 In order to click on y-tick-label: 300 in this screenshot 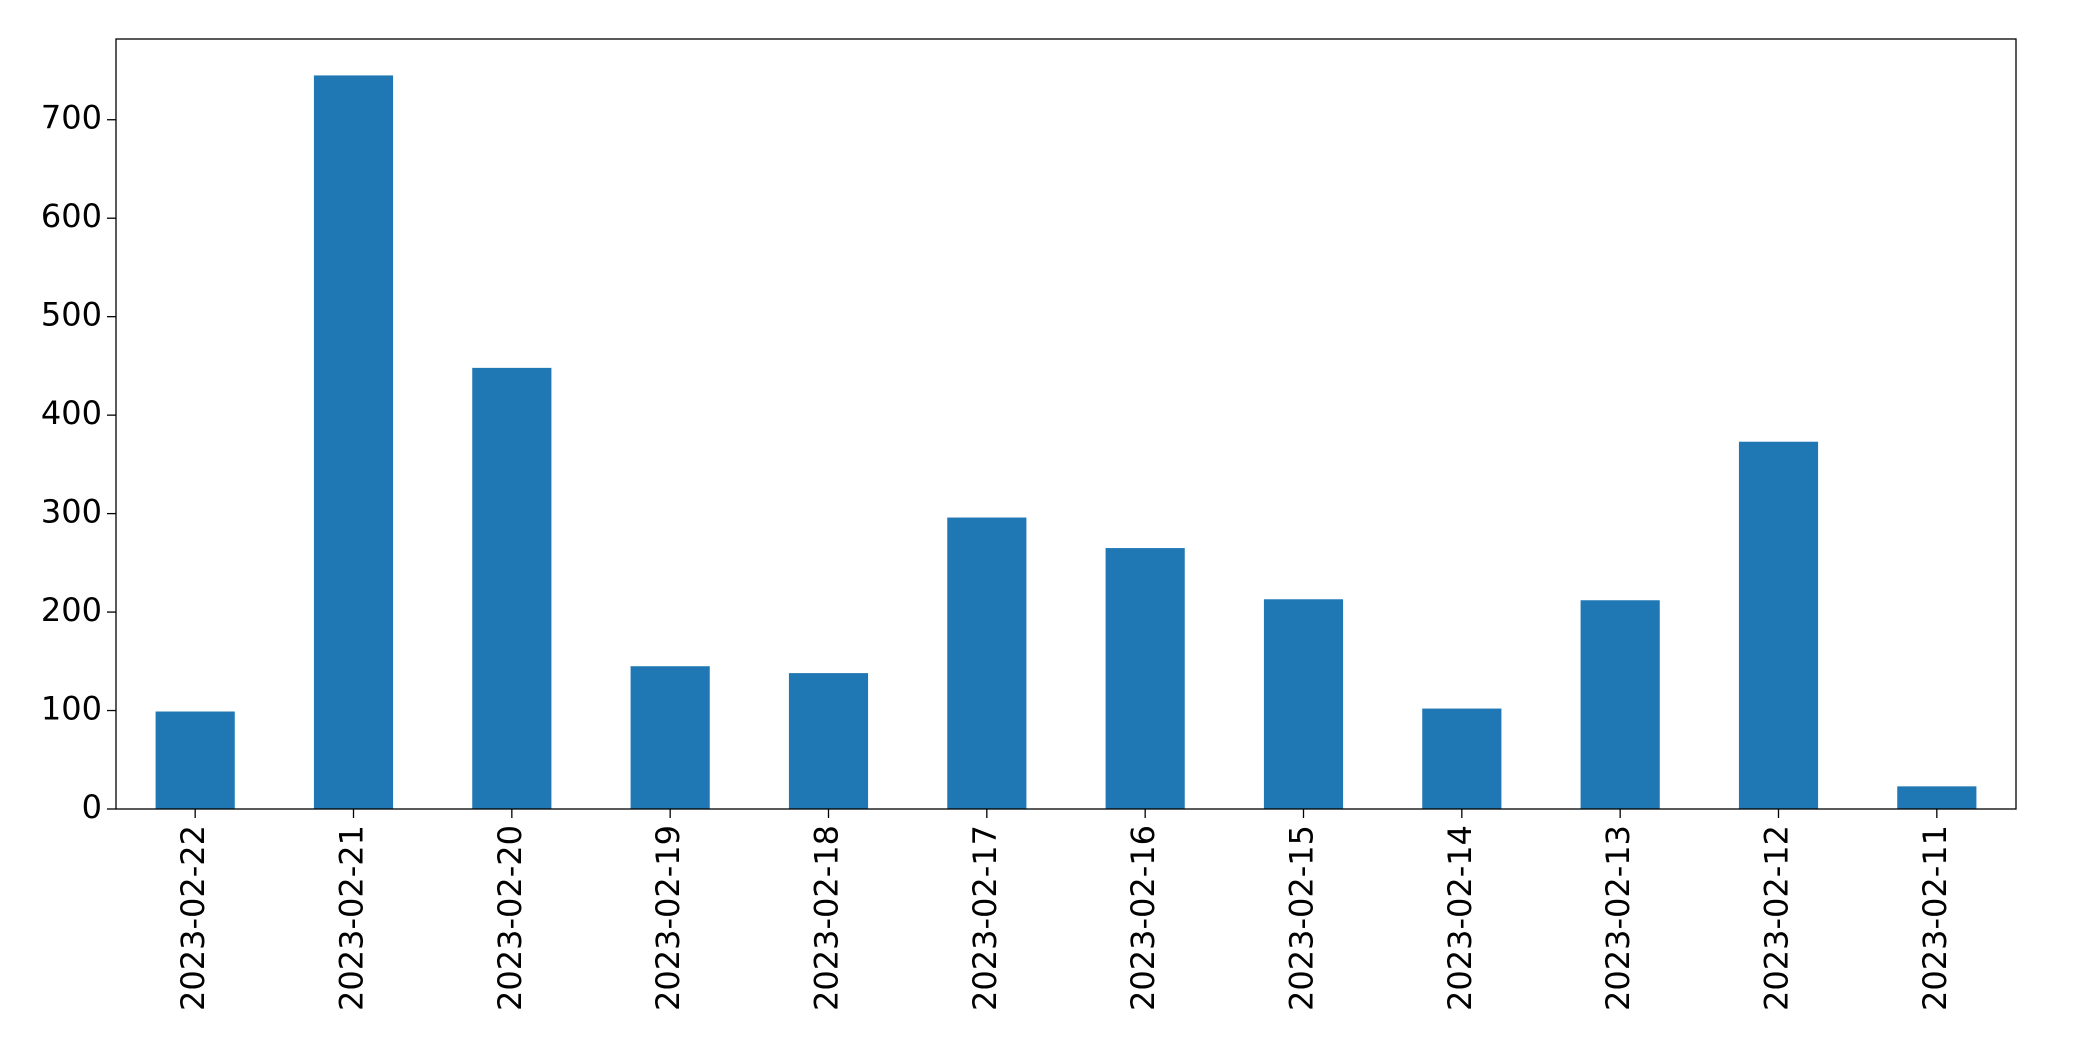, I will do `click(71, 512)`.